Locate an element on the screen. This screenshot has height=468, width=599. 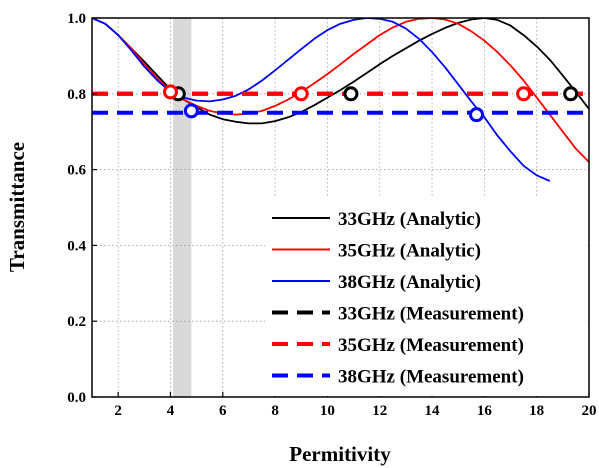
x-tick-label: 8 is located at coordinates (275, 411).